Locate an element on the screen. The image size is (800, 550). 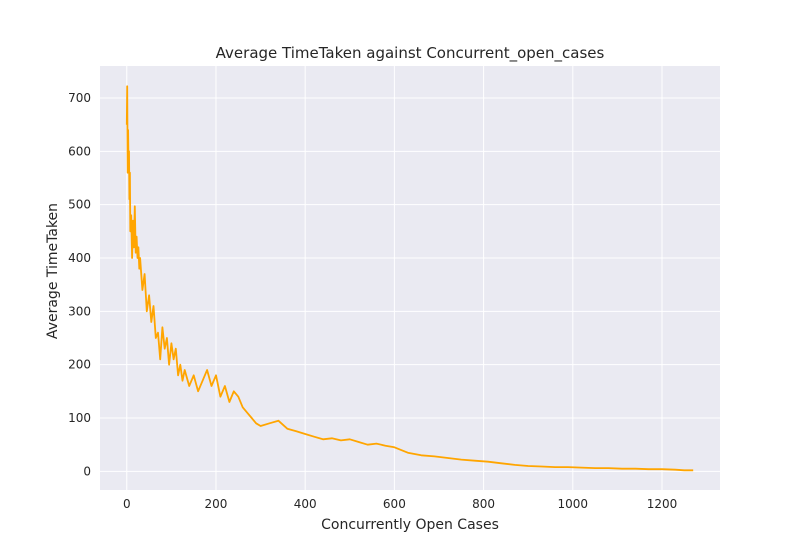
y-tick-label-0: 0 is located at coordinates (87, 471).